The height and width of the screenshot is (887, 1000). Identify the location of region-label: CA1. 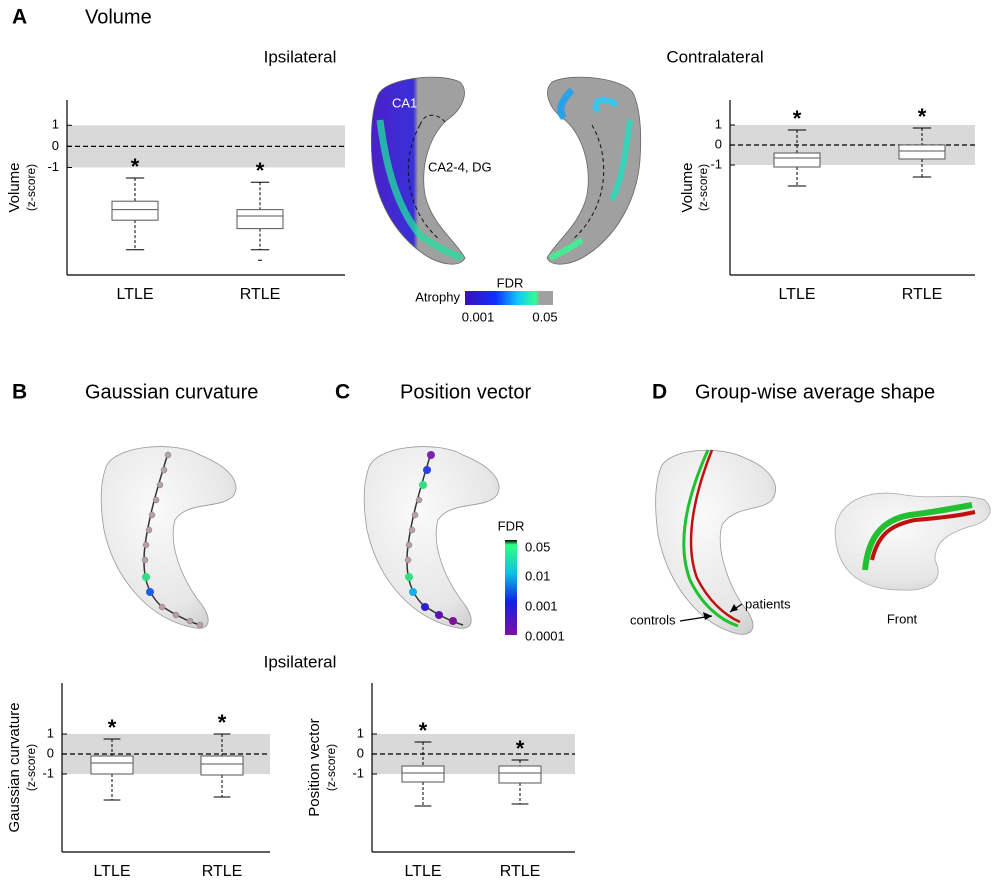
(404, 102).